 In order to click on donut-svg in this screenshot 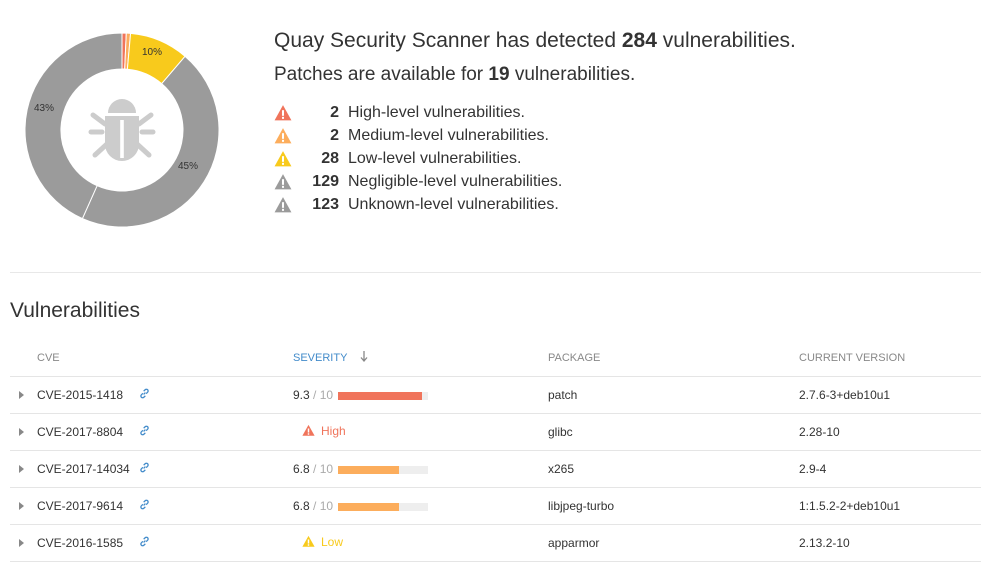, I will do `click(122, 130)`.